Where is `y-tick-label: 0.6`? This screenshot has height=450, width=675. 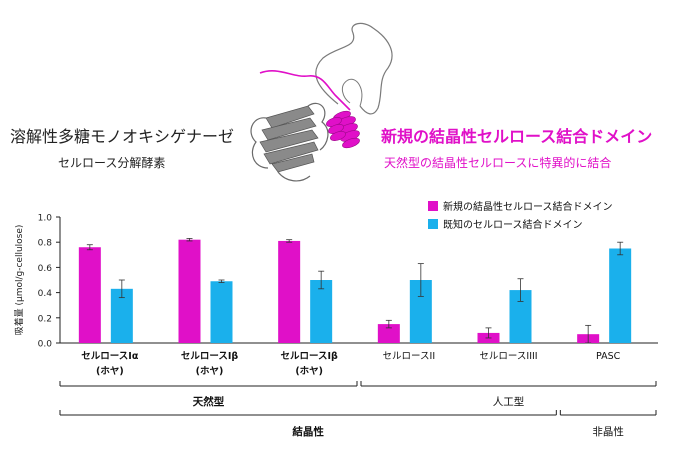 y-tick-label: 0.6 is located at coordinates (45, 269).